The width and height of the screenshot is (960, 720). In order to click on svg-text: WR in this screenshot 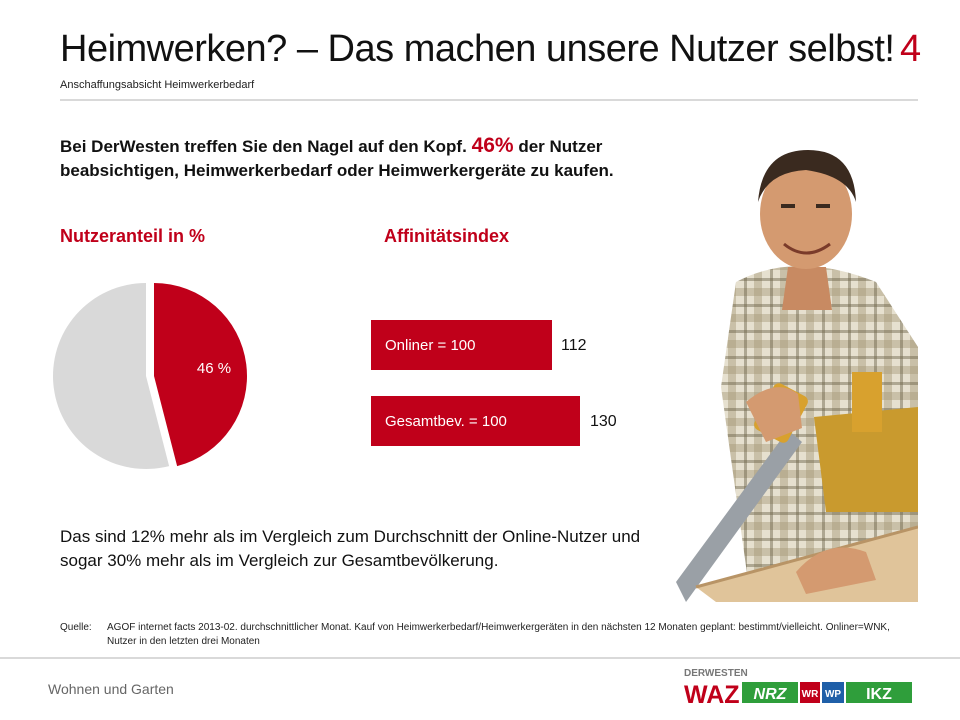, I will do `click(810, 694)`.